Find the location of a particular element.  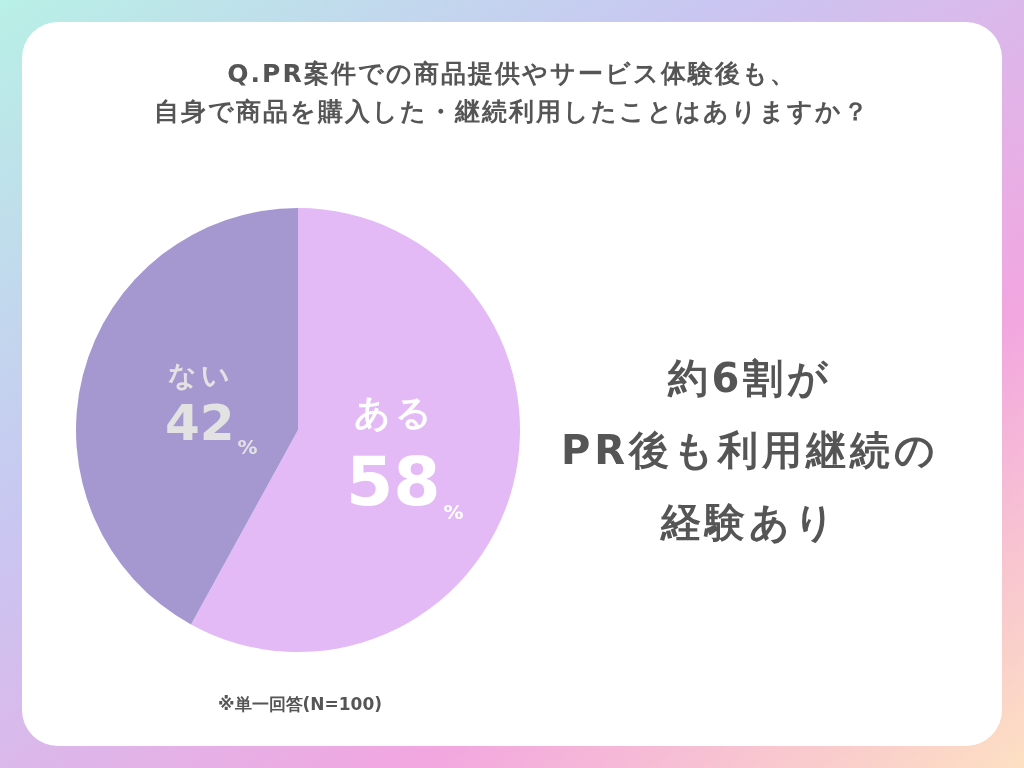

text: 経験あり is located at coordinates (749, 522).